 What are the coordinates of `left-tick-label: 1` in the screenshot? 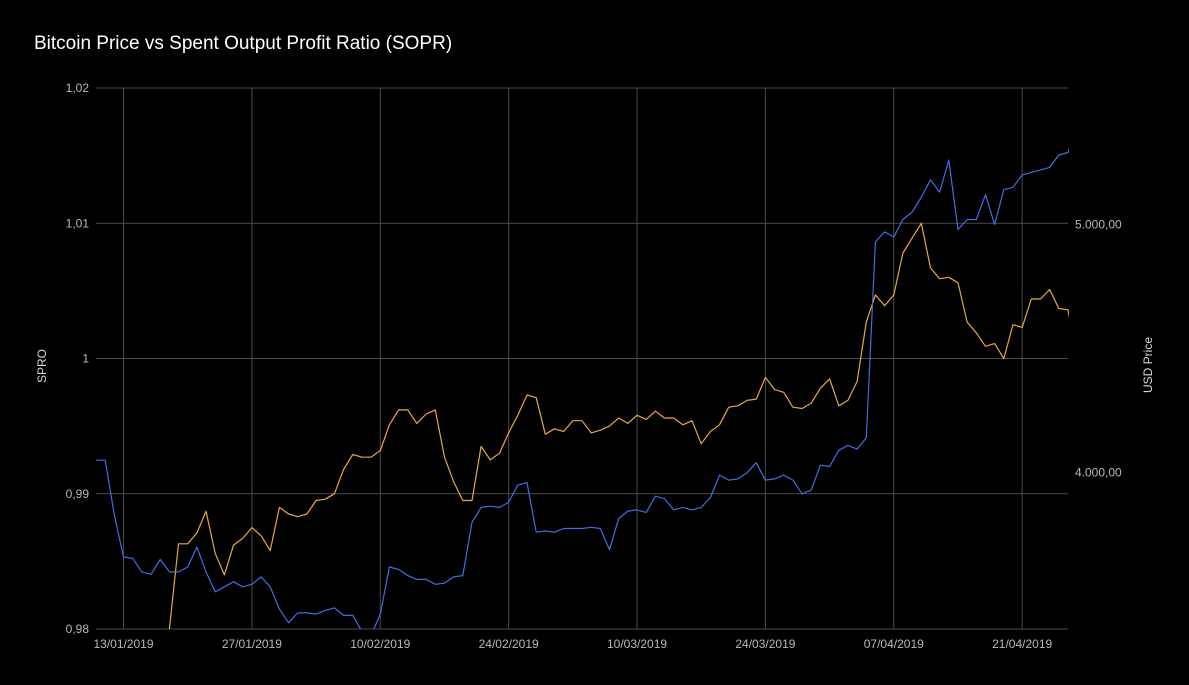 It's located at (85, 359).